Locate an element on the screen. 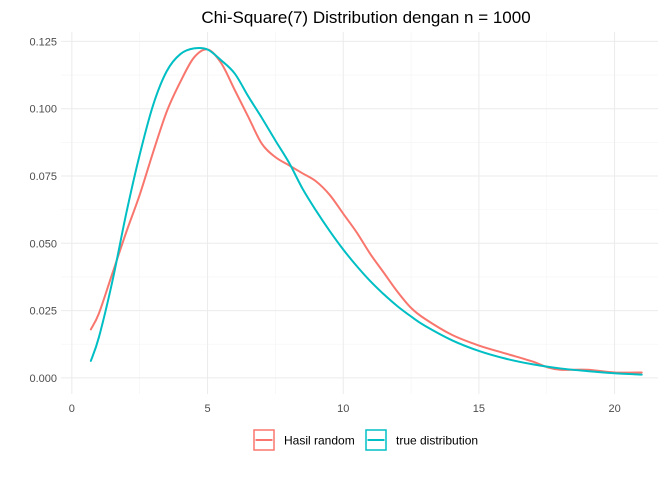 The height and width of the screenshot is (480, 672). x-tick-label: 20 is located at coordinates (614, 409).